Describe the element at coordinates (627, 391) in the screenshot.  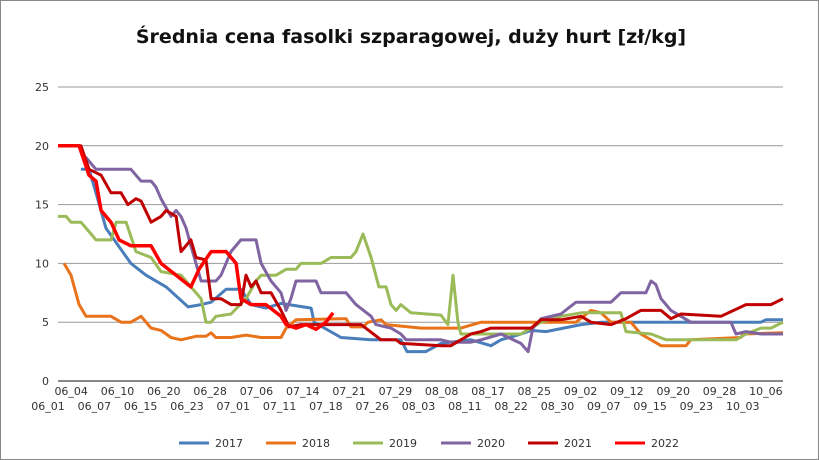
I see `x-tick-label: 09_12` at that location.